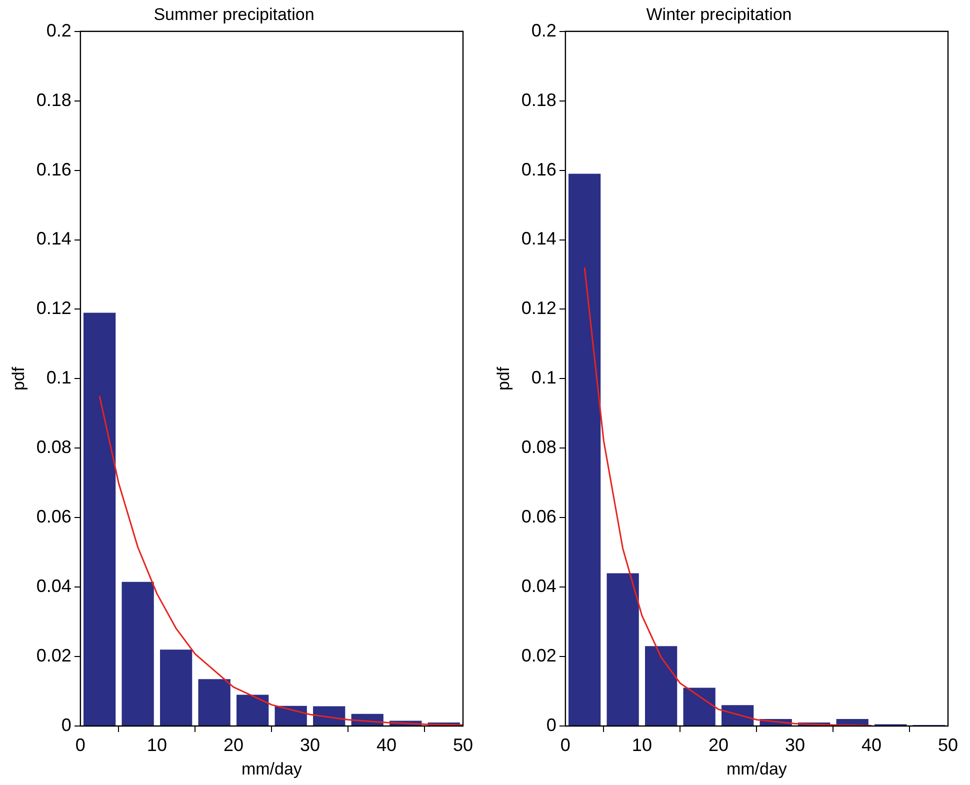 This screenshot has height=785, width=970. Describe the element at coordinates (719, 14) in the screenshot. I see `chart-title: Winter precipitation` at that location.